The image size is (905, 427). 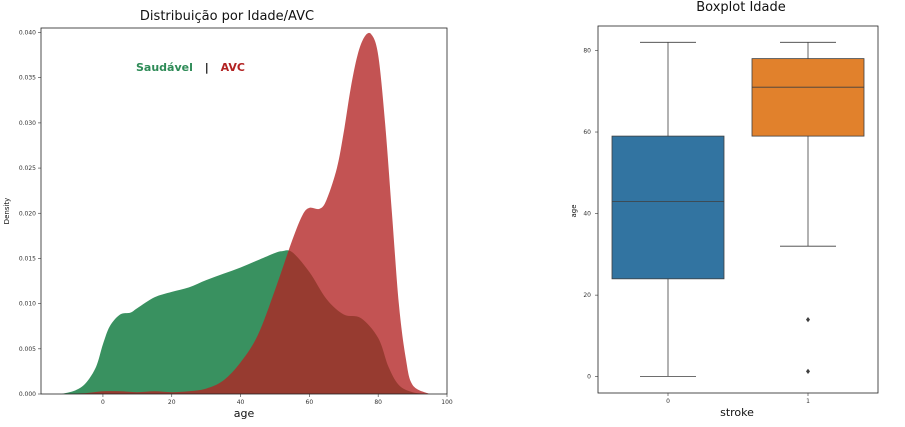 I want to click on boxplot-y-tick-label: 80, so click(x=587, y=50).